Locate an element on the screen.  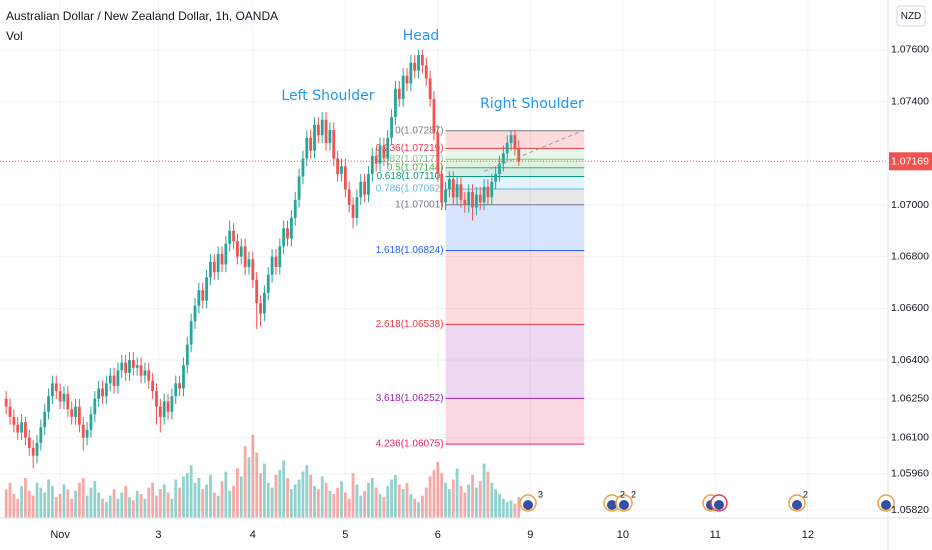
y-tick-label: 1.05960 is located at coordinates (910, 474).